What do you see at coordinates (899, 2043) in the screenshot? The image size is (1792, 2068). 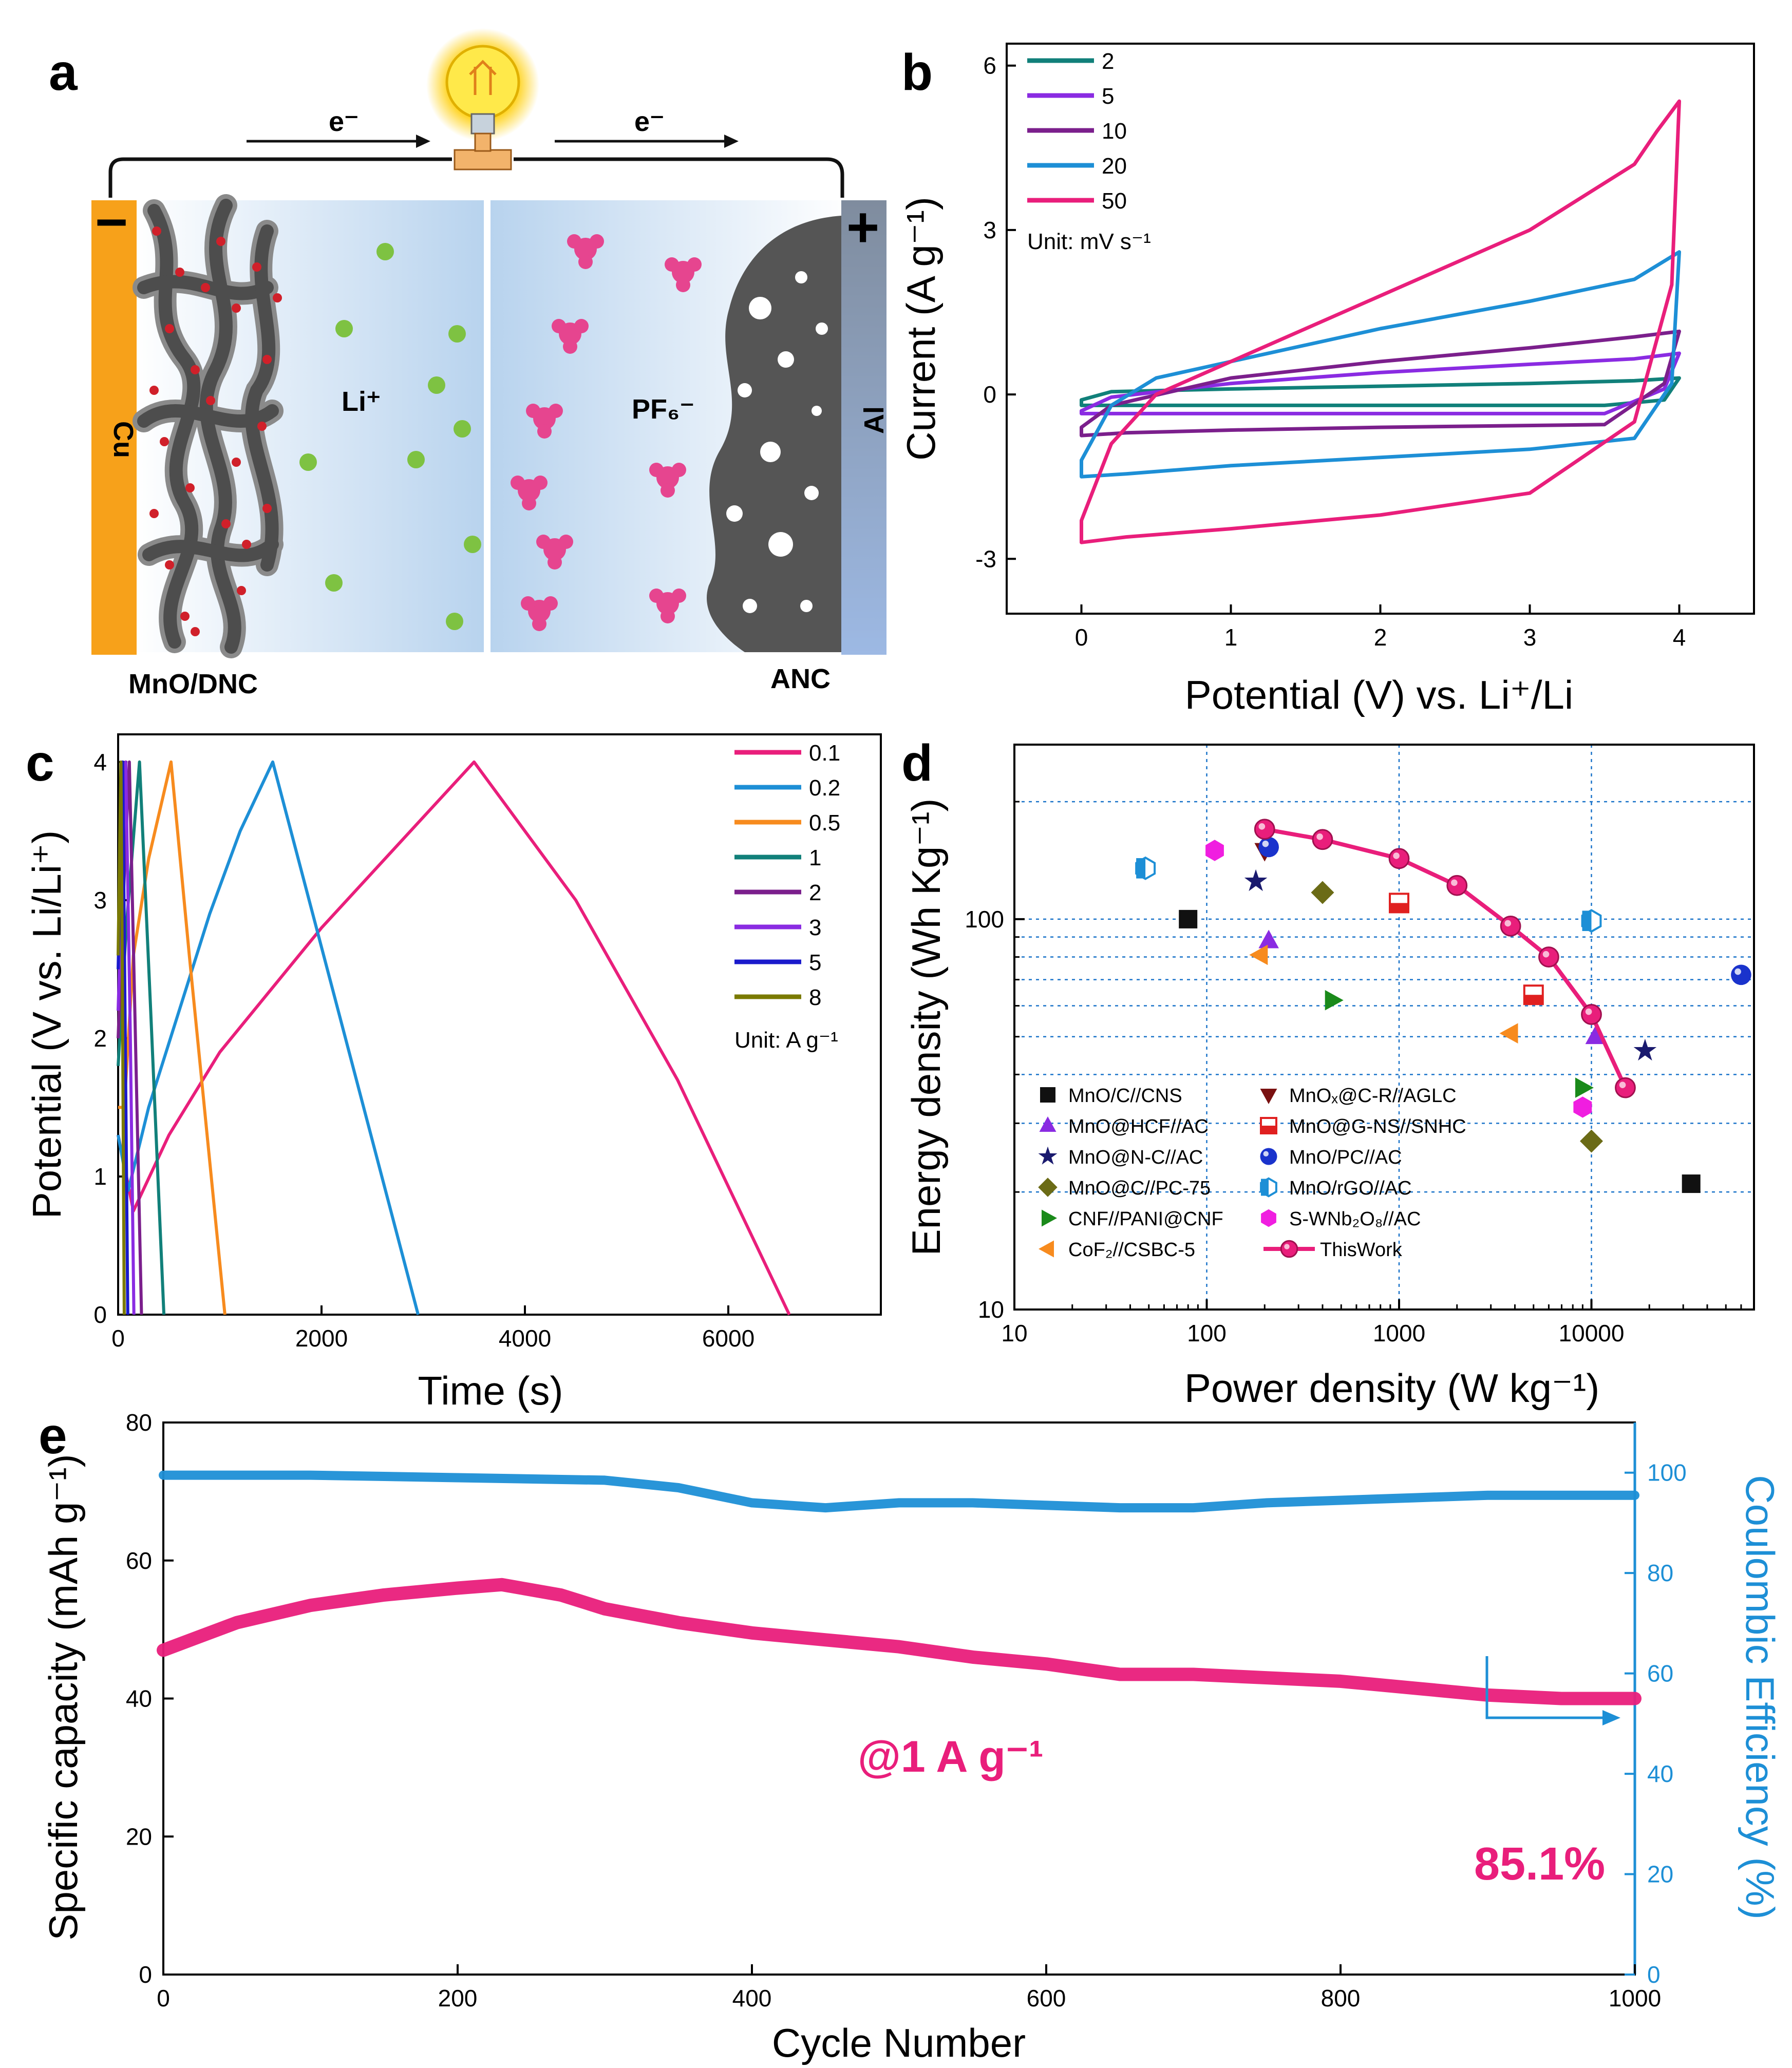 I see `x-axis-title-e: Cycle Number` at bounding box center [899, 2043].